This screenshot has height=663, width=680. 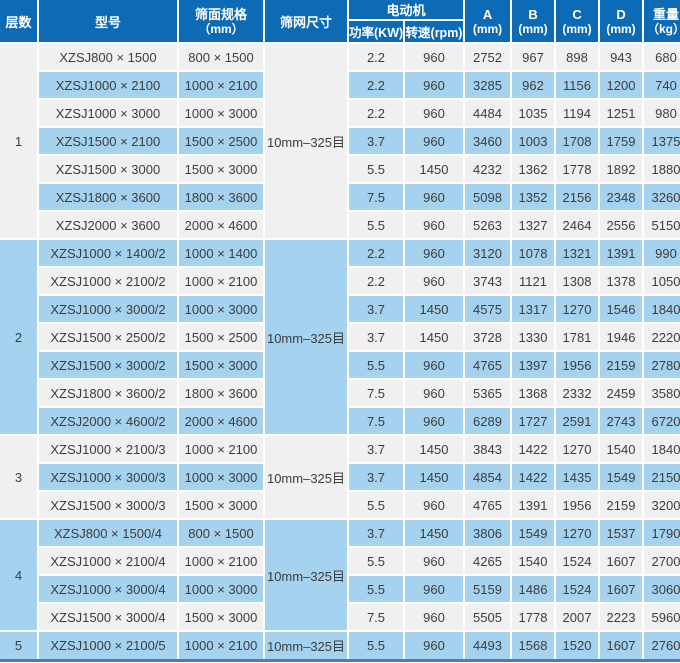 What do you see at coordinates (621, 14) in the screenshot?
I see `header-dim-d-line1: D` at bounding box center [621, 14].